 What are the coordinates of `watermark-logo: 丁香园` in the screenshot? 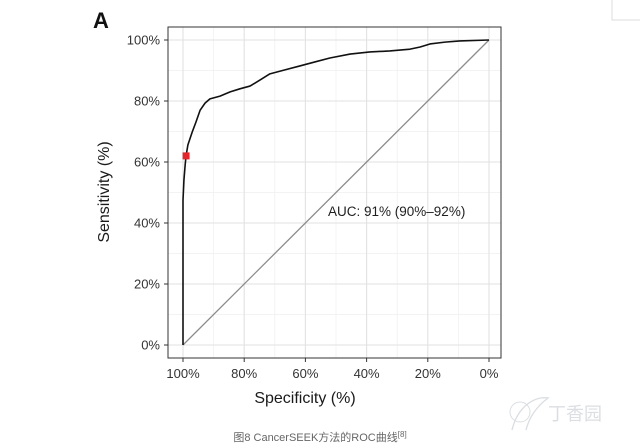 It's located at (555, 414).